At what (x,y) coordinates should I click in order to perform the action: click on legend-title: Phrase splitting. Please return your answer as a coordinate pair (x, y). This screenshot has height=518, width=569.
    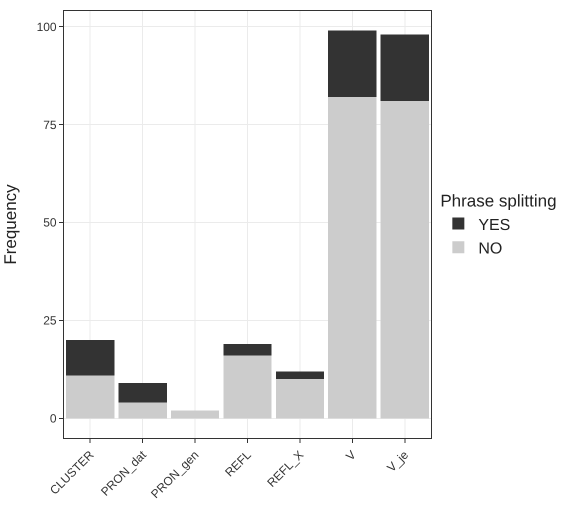
    Looking at the image, I should click on (498, 201).